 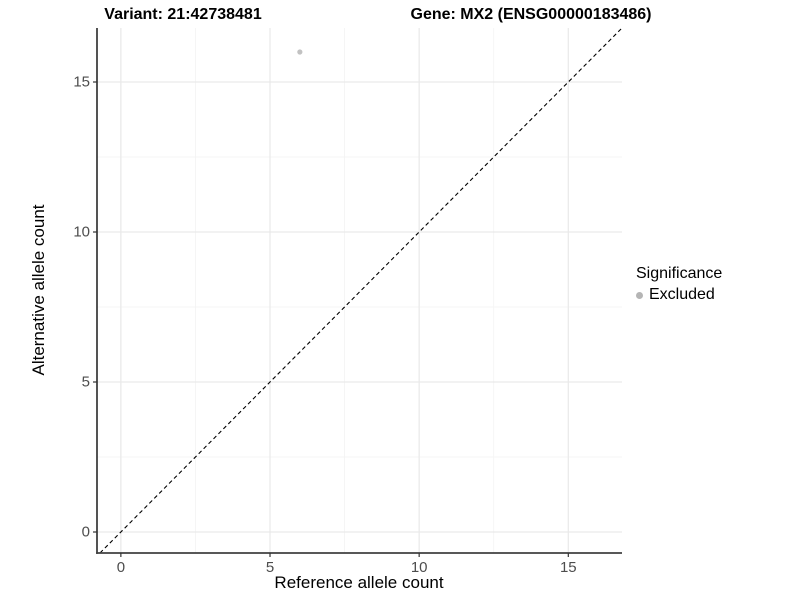 What do you see at coordinates (679, 284) in the screenshot?
I see `legend: Significance Excluded` at bounding box center [679, 284].